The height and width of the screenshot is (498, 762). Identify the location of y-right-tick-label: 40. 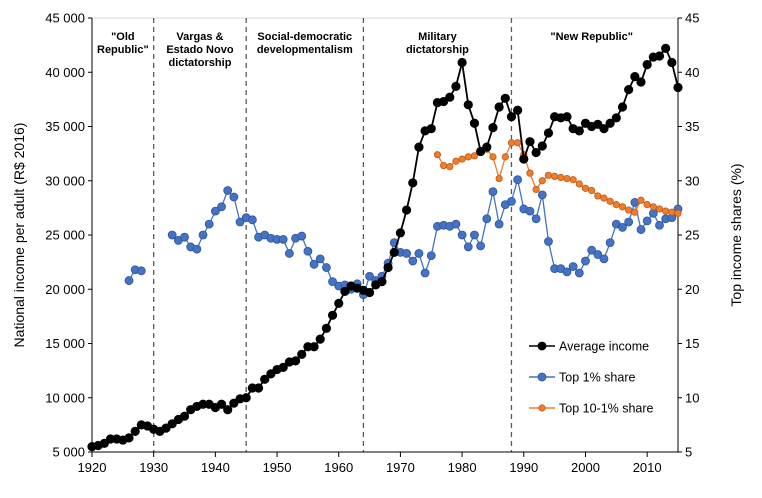
(692, 72).